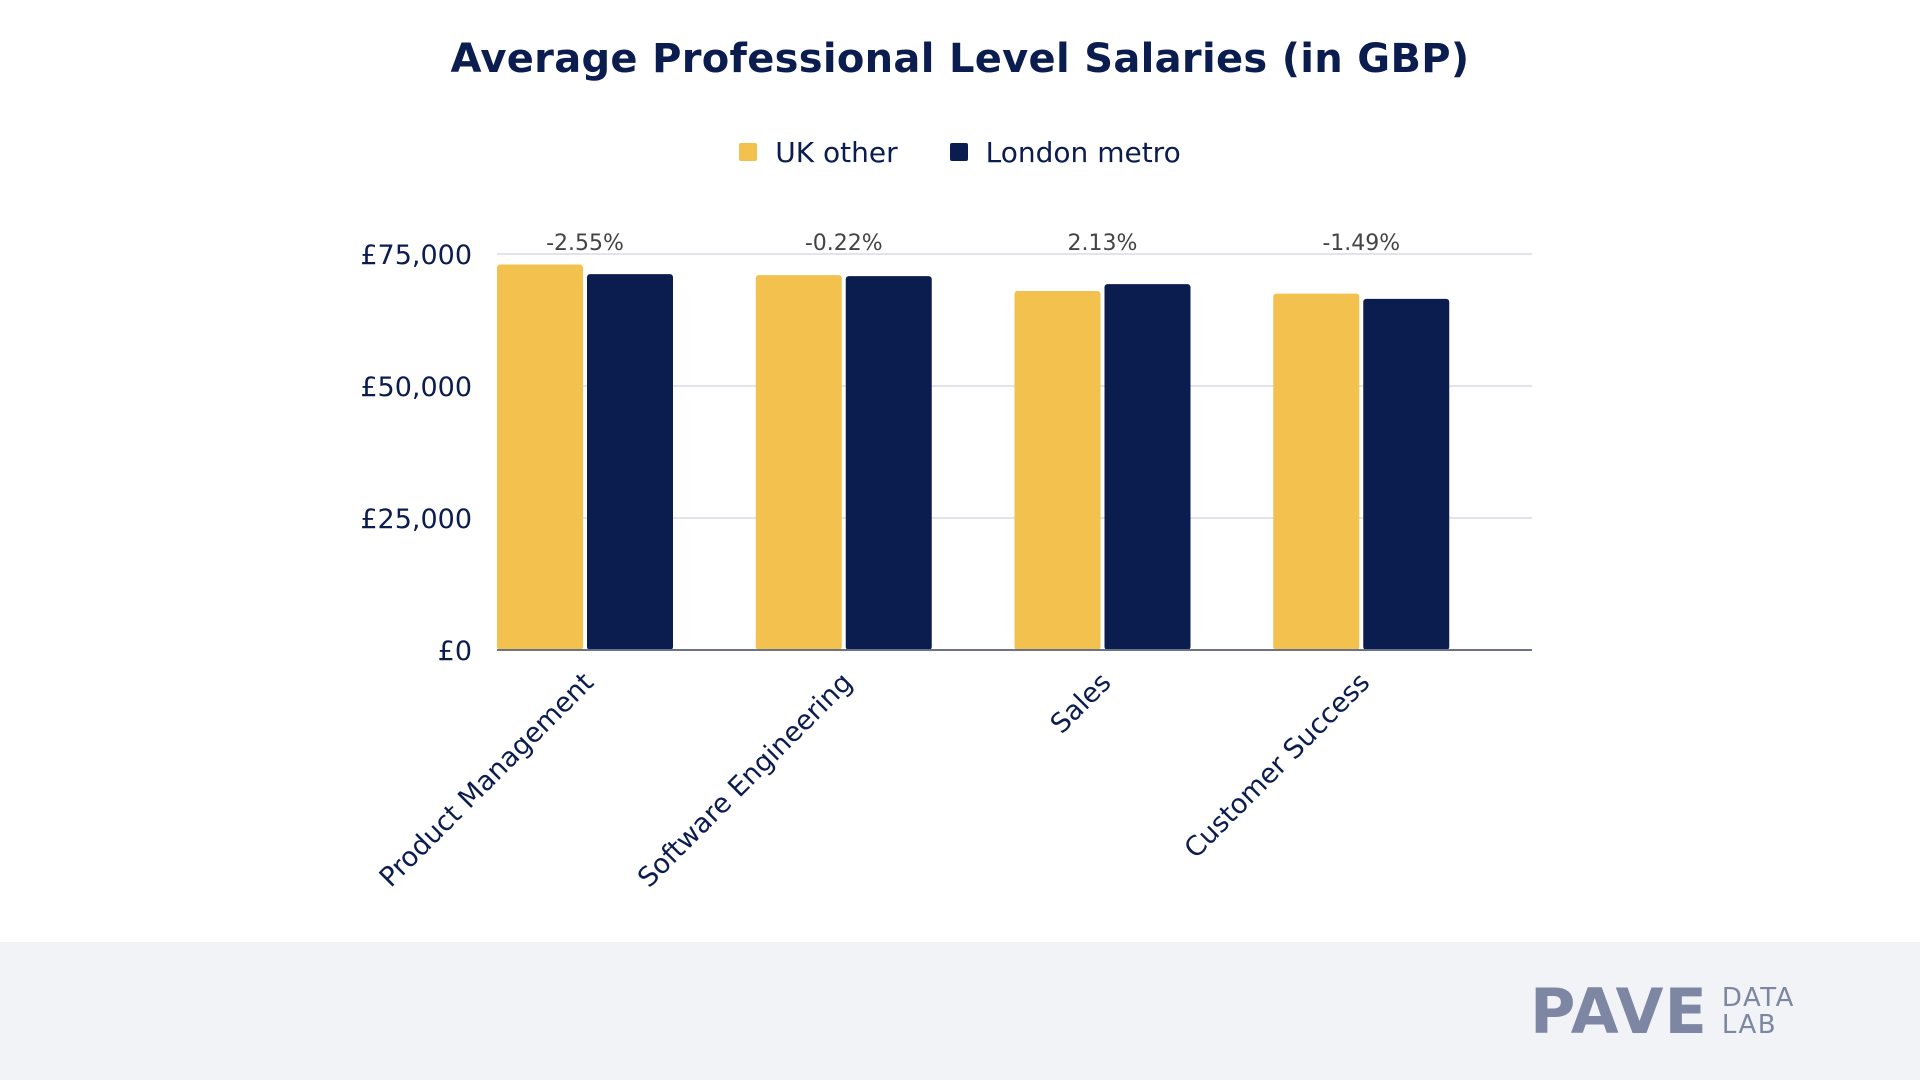  What do you see at coordinates (416, 519) in the screenshot?
I see `y-tick-label: £25,000` at bounding box center [416, 519].